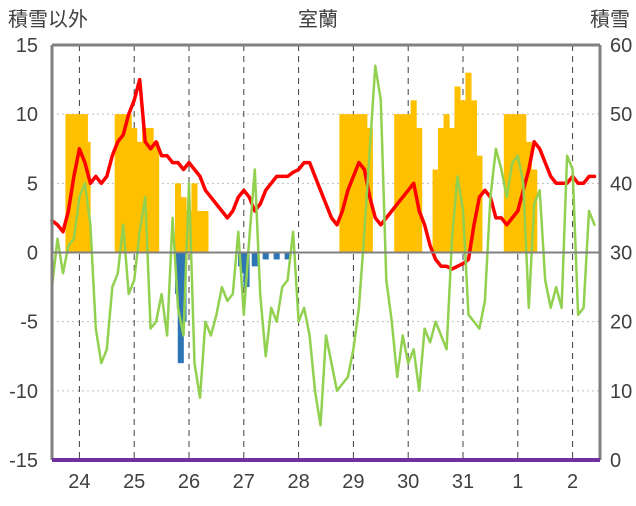 The image size is (636, 506). What do you see at coordinates (621, 323) in the screenshot?
I see `right-tick-label: 20` at bounding box center [621, 323].